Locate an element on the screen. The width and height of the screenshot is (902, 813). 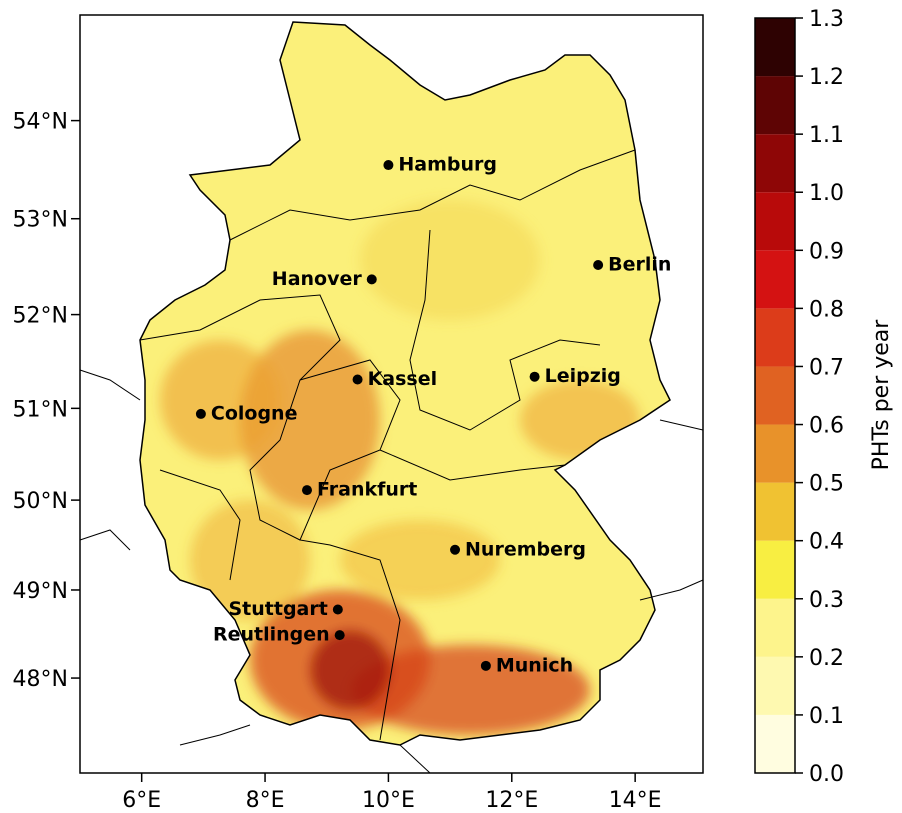
x-tick-label: 8°E is located at coordinates (265, 800).